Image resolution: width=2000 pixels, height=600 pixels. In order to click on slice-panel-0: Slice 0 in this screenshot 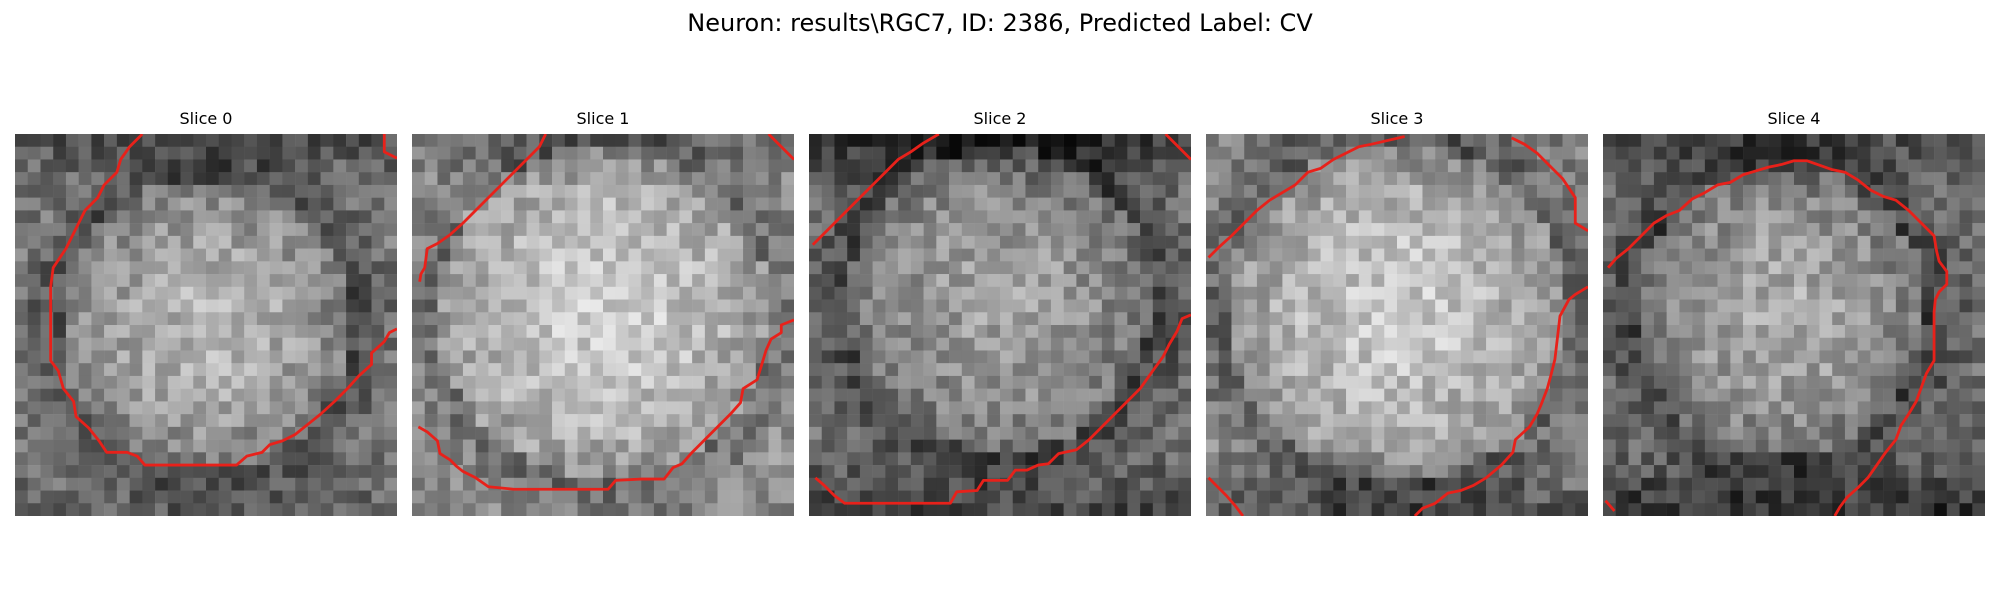, I will do `click(206, 313)`.